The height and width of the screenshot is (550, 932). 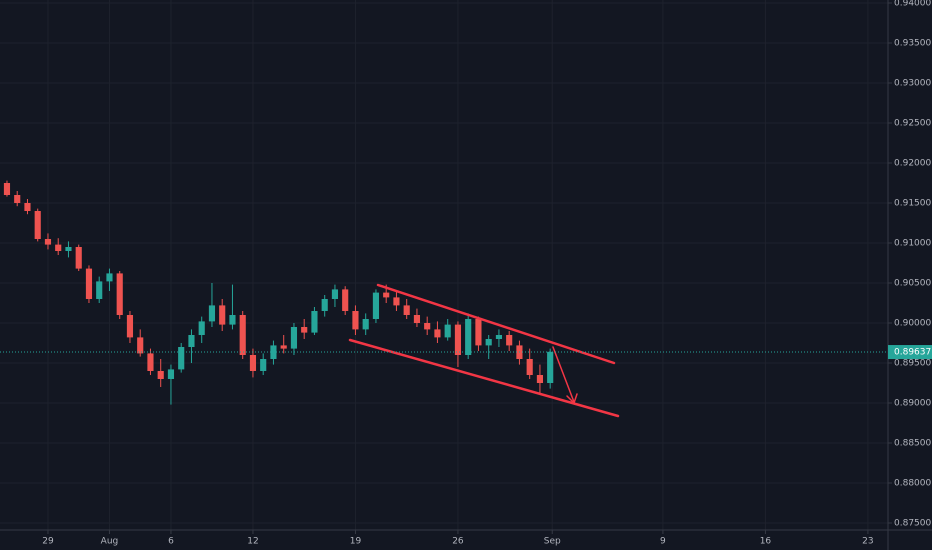 What do you see at coordinates (912, 524) in the screenshot?
I see `y-tick-label: 0.87500` at bounding box center [912, 524].